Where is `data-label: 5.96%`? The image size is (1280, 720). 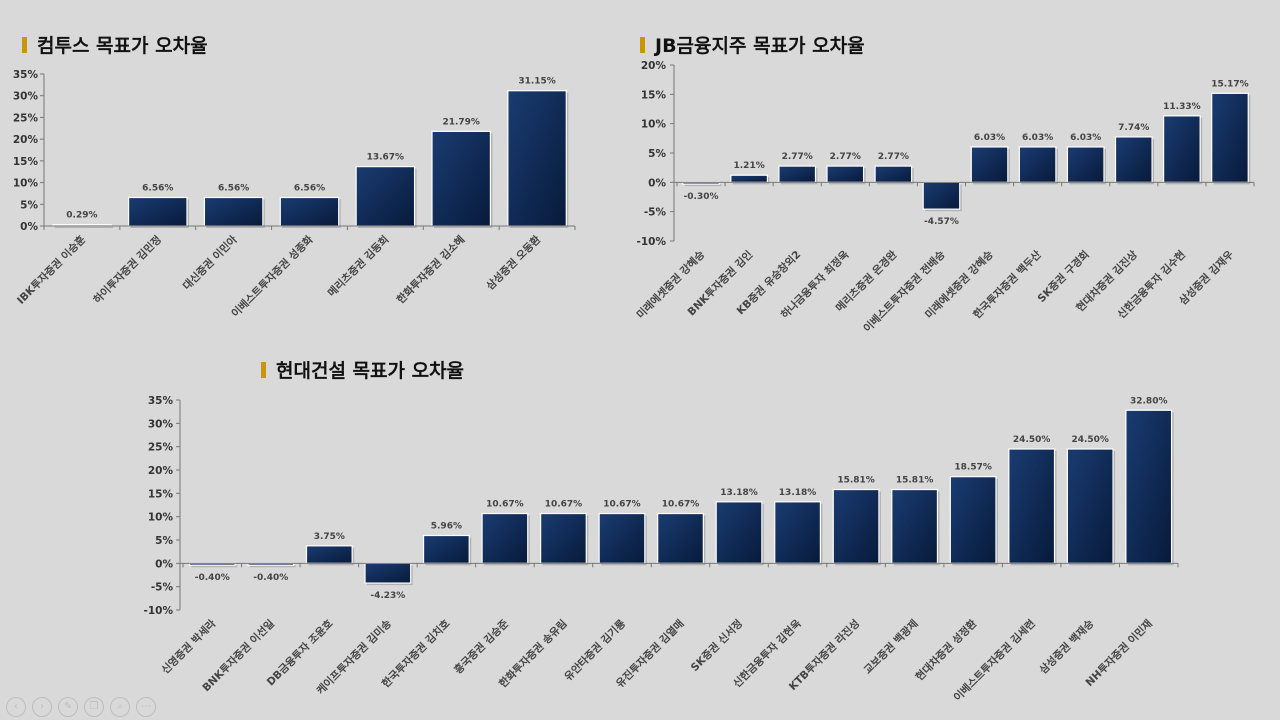 data-label: 5.96% is located at coordinates (446, 527).